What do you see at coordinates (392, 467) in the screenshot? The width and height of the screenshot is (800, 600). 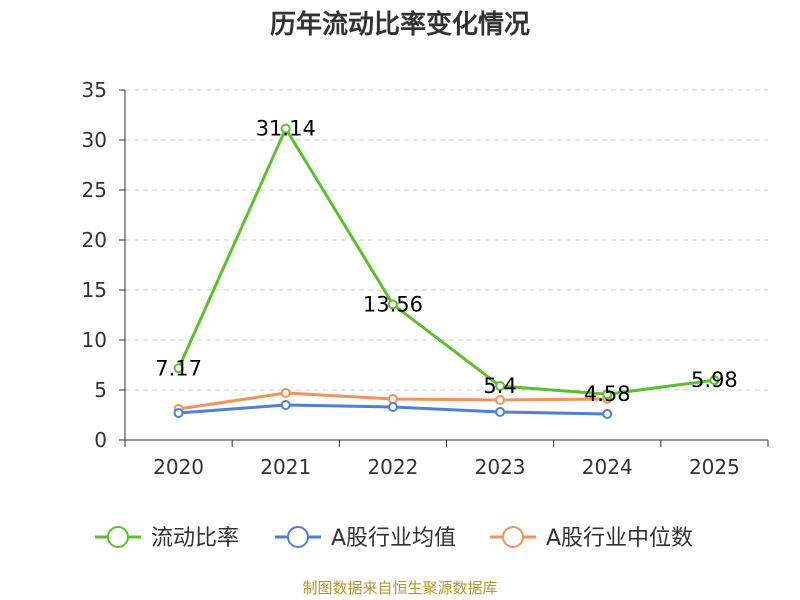 I see `x-tick-label: 2022` at bounding box center [392, 467].